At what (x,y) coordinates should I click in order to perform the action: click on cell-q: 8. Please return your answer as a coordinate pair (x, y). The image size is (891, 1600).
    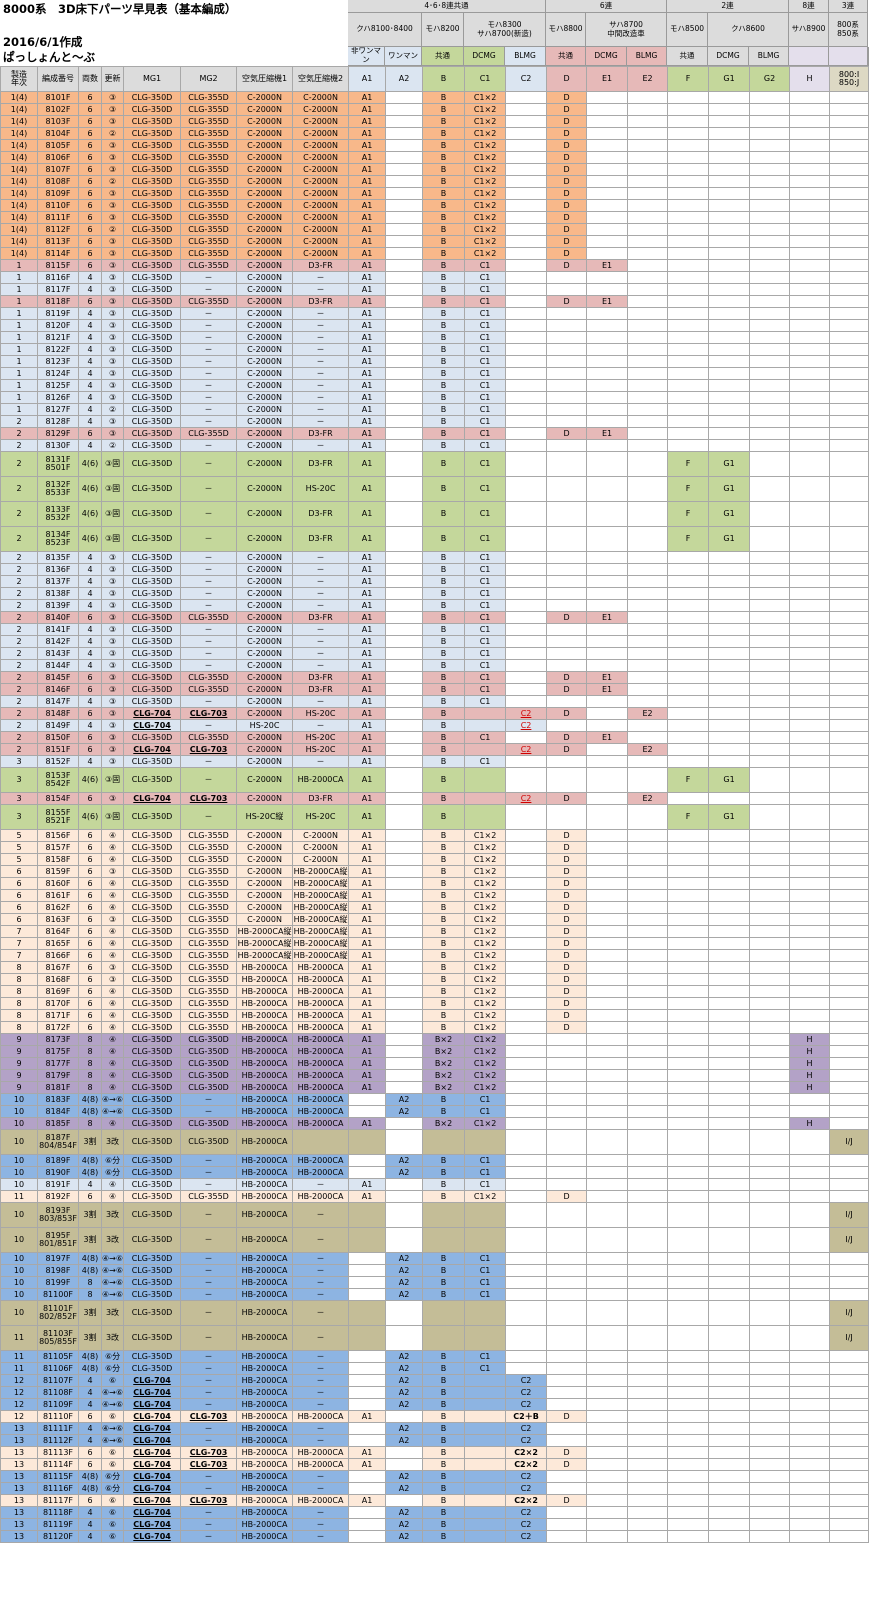
    Looking at the image, I should click on (90, 1282).